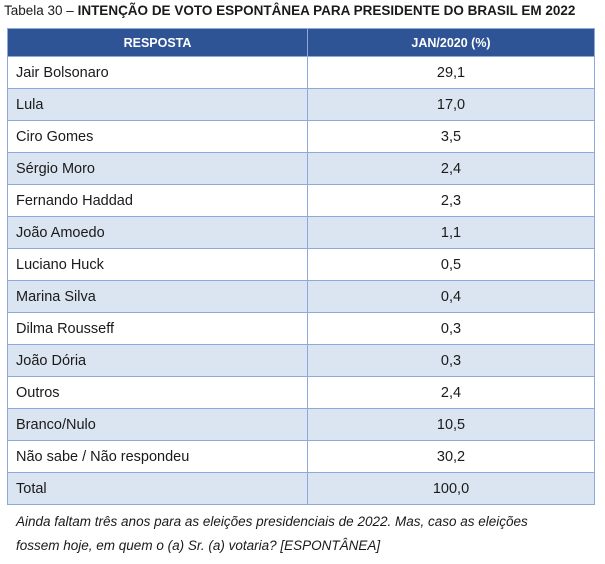 This screenshot has height=564, width=605. Describe the element at coordinates (41, 10) in the screenshot. I see `caption-prefix: Tabela 30 –` at that location.